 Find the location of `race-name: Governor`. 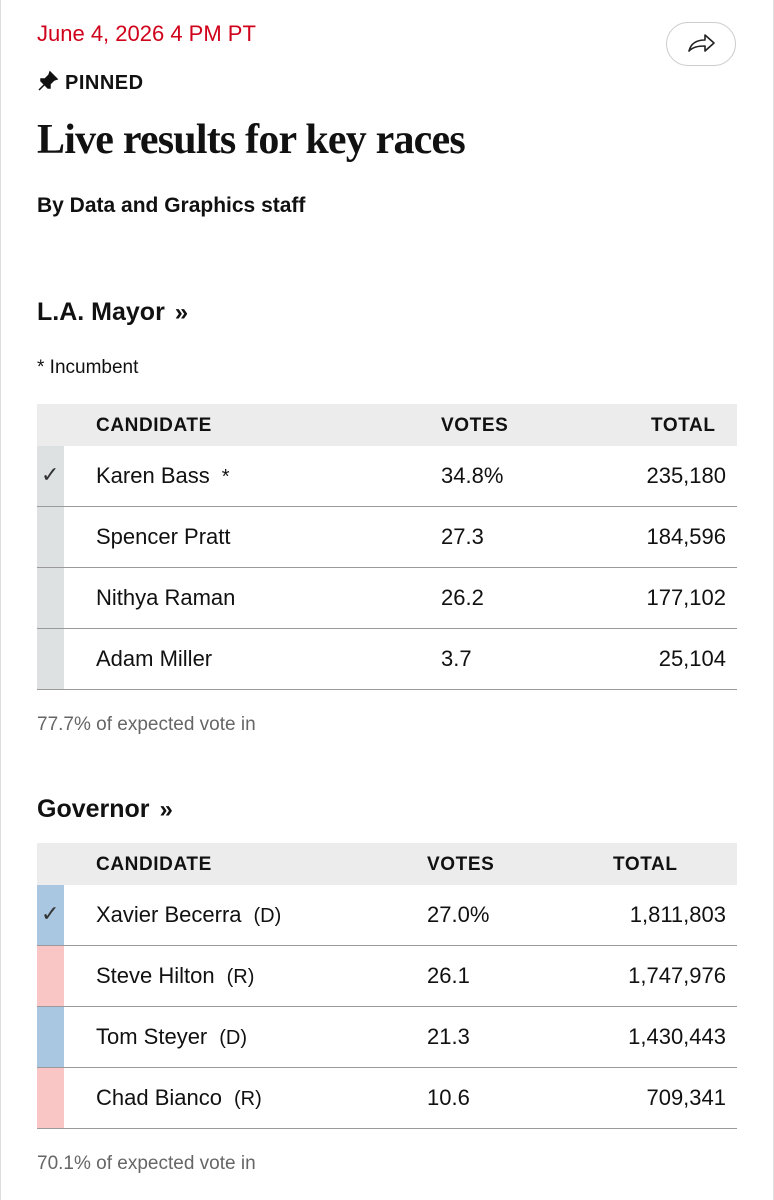

race-name: Governor is located at coordinates (93, 809).